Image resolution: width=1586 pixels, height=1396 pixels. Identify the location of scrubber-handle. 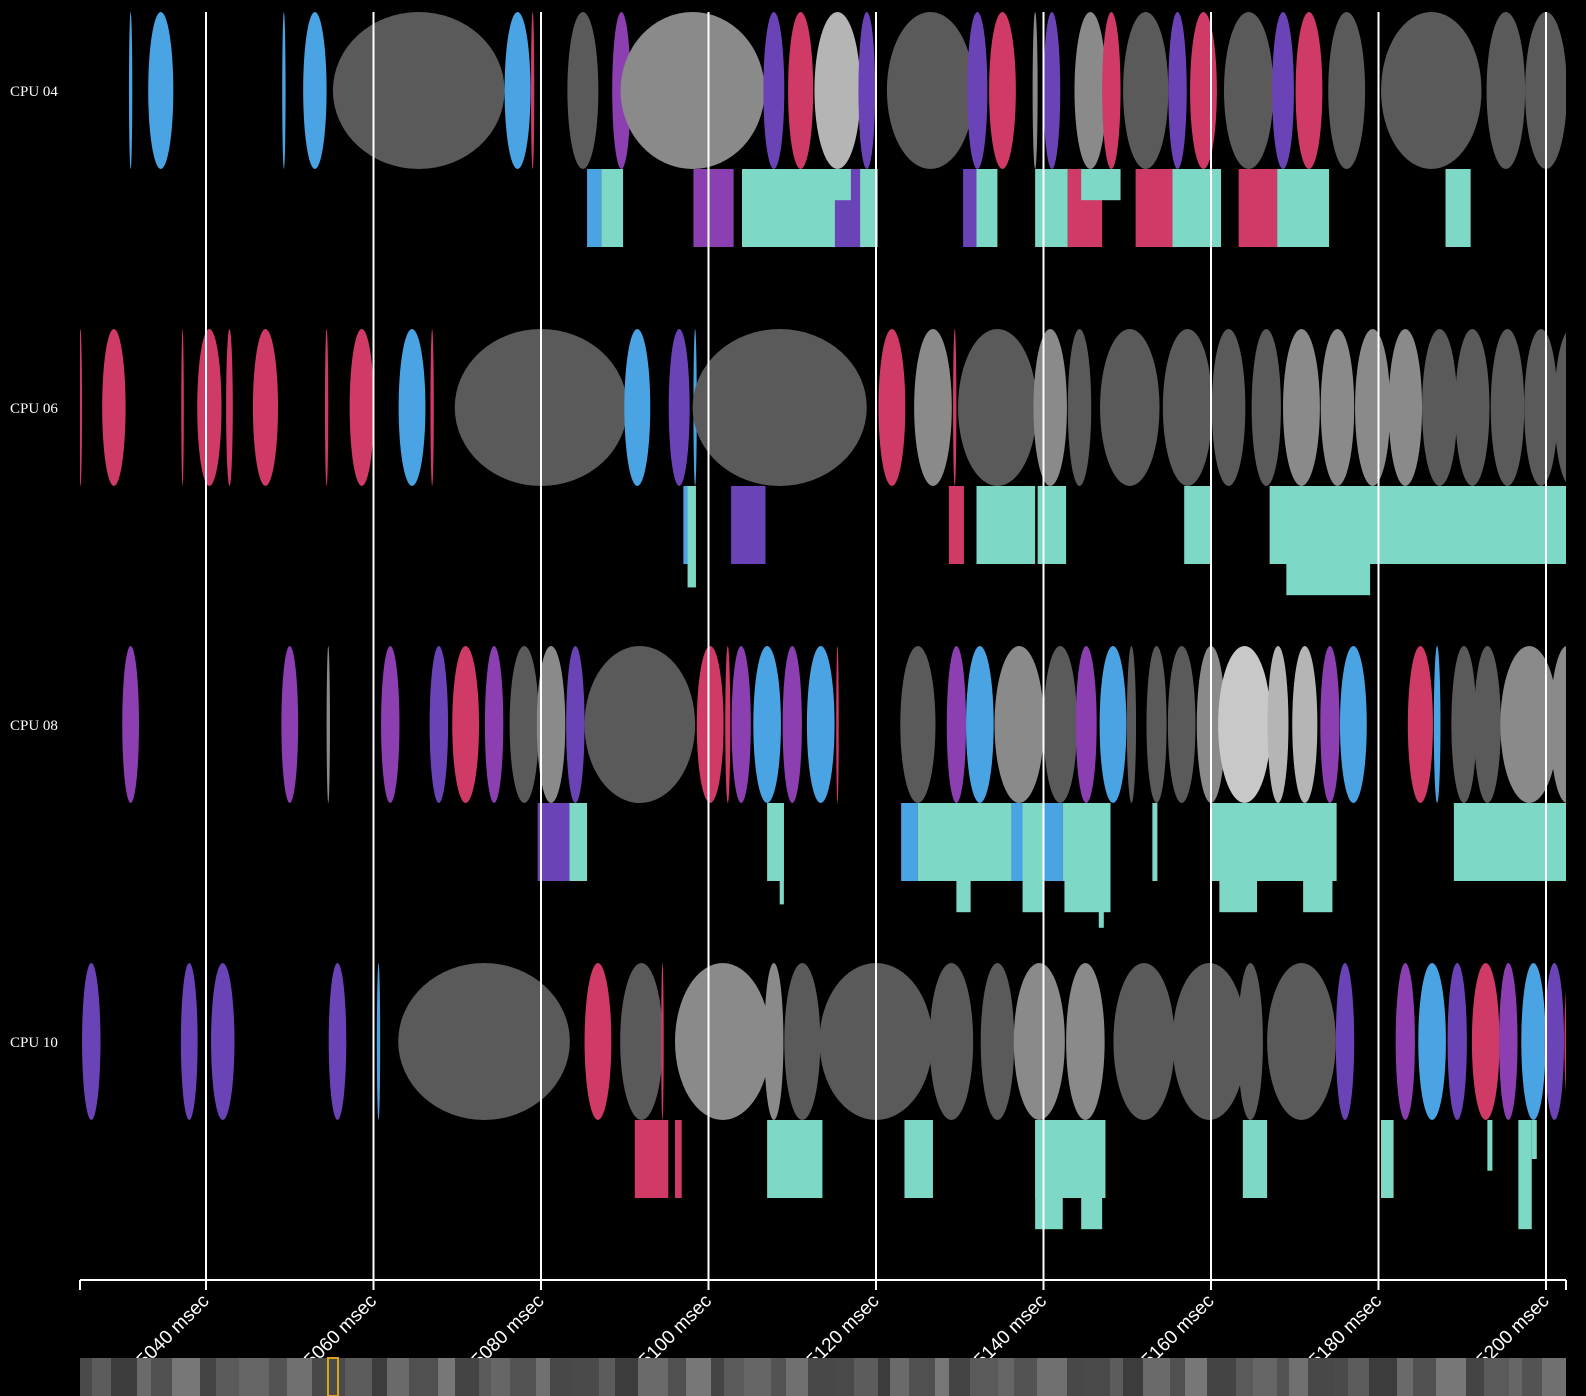
(333, 1376).